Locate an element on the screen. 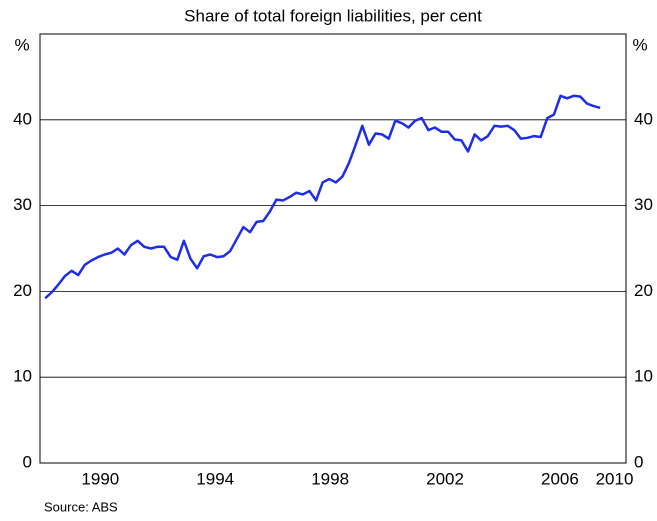 The height and width of the screenshot is (521, 657). y-unit-left: % is located at coordinates (21, 44).